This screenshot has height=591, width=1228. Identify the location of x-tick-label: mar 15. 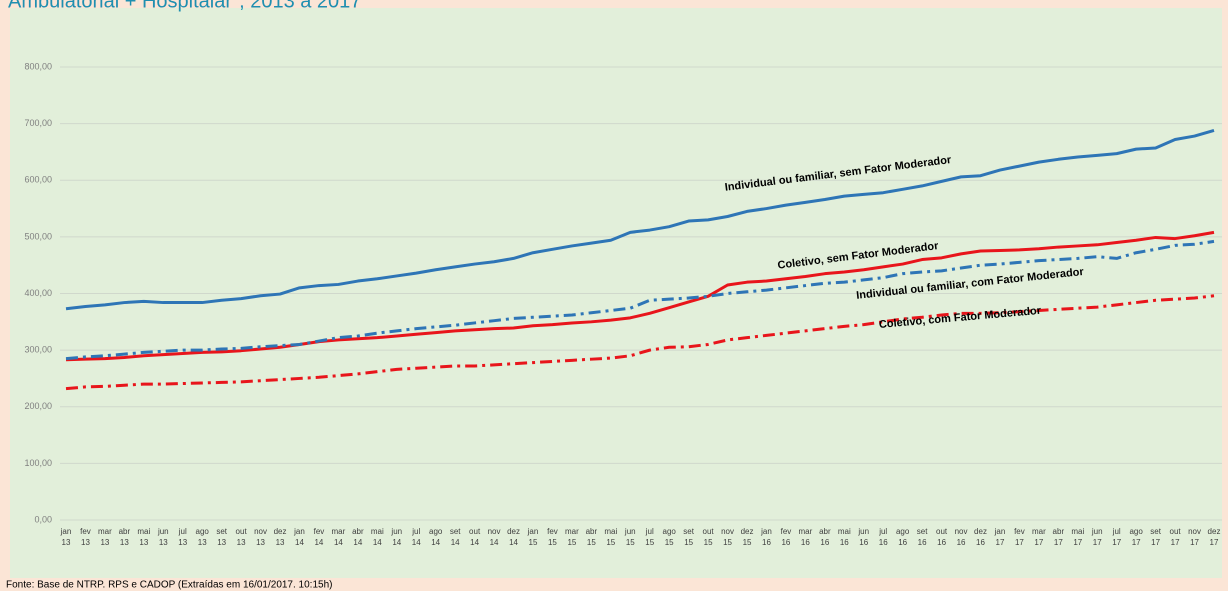
(572, 537).